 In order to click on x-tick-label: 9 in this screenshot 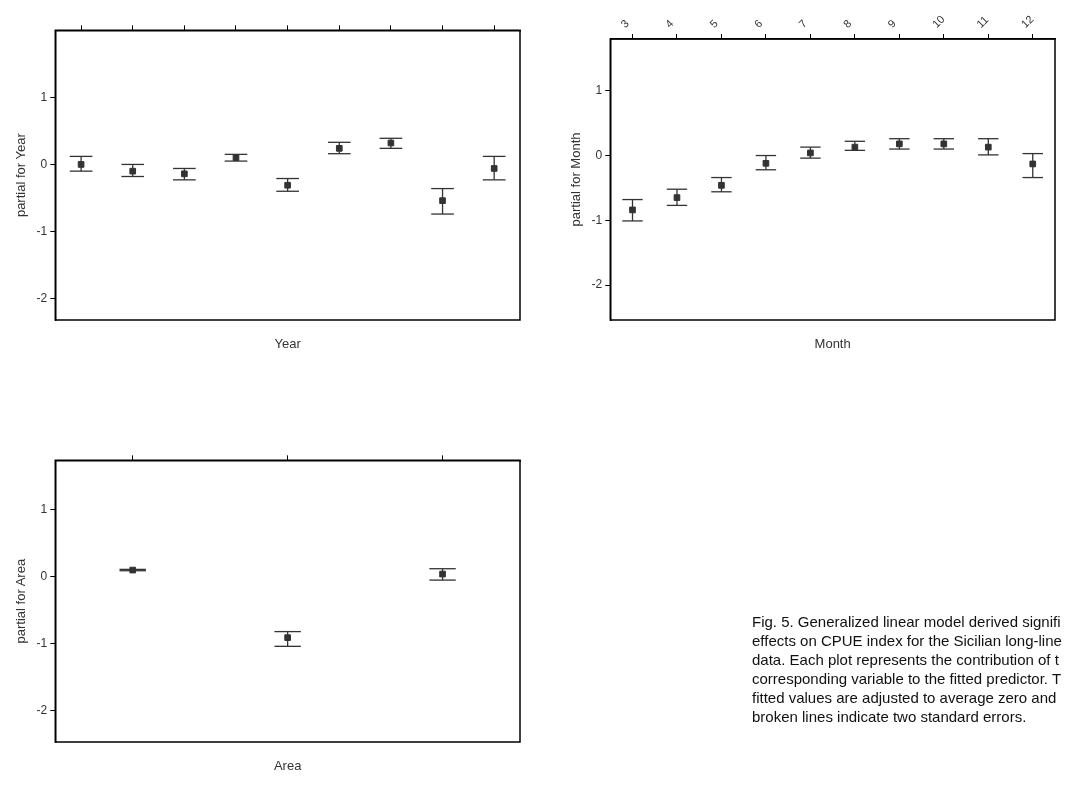, I will do `click(891, 23)`.